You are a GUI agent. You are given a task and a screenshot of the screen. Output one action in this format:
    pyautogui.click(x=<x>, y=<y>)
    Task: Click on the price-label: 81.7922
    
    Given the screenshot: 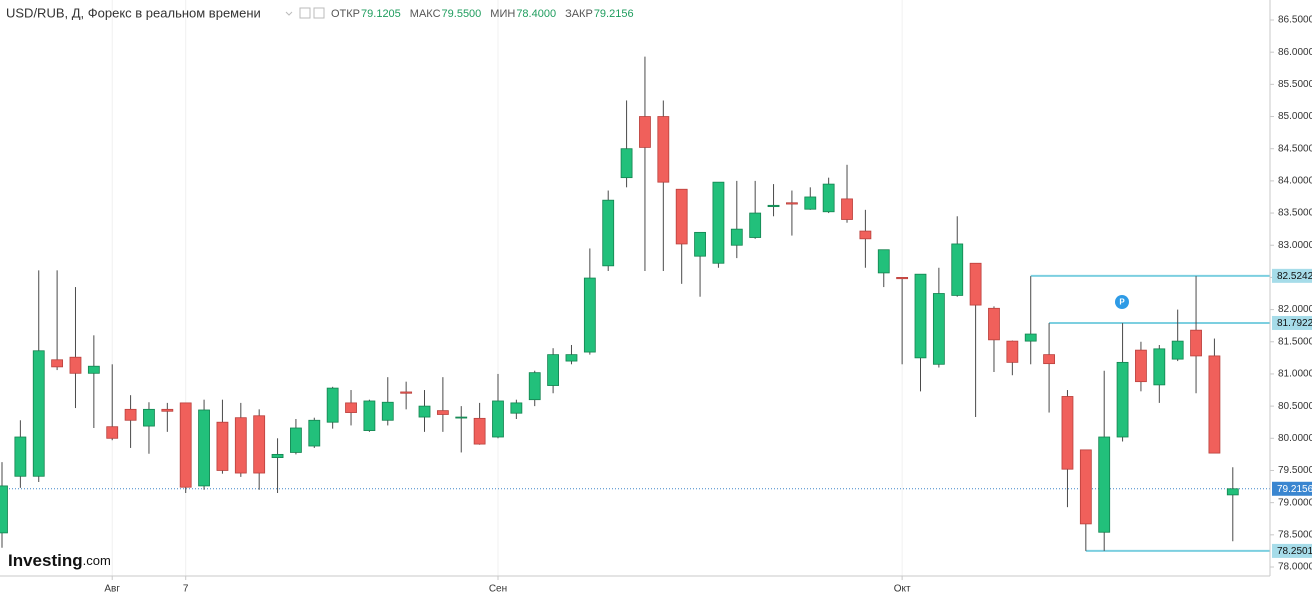 What is the action you would take?
    pyautogui.click(x=1294, y=323)
    